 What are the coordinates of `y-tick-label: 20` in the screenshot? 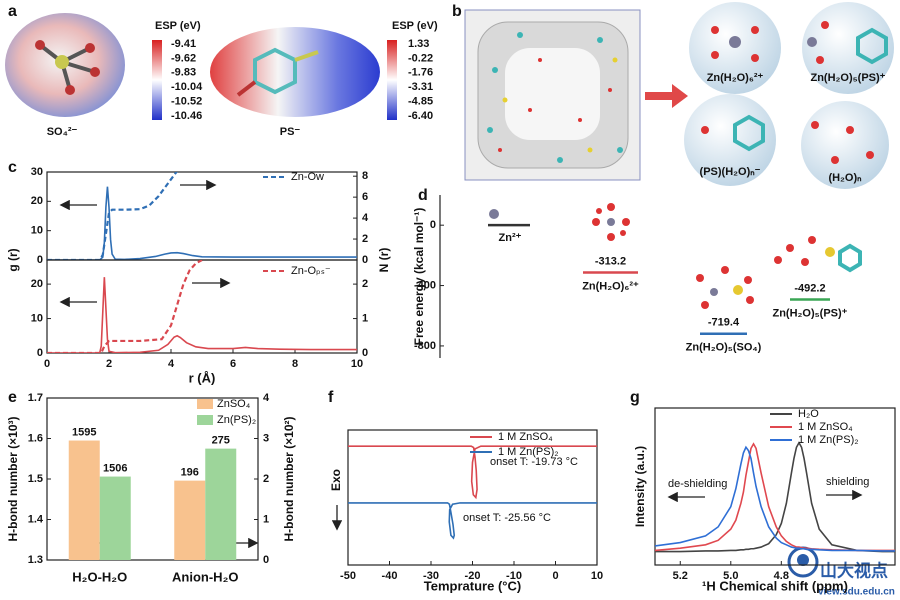 It's located at (37, 284).